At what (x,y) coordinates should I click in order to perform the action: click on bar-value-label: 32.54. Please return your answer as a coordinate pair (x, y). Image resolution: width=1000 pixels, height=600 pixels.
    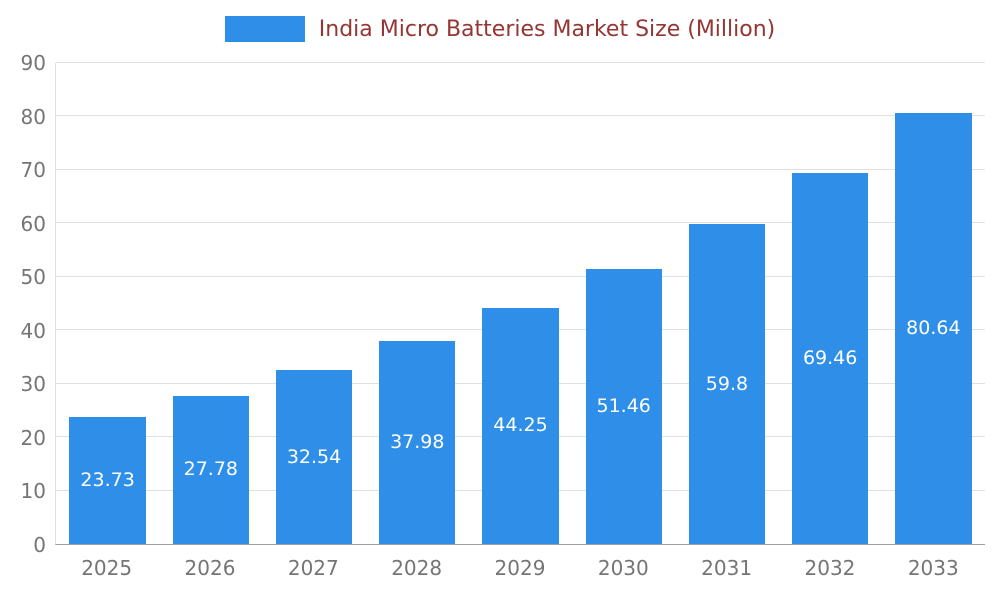
    Looking at the image, I should click on (314, 456).